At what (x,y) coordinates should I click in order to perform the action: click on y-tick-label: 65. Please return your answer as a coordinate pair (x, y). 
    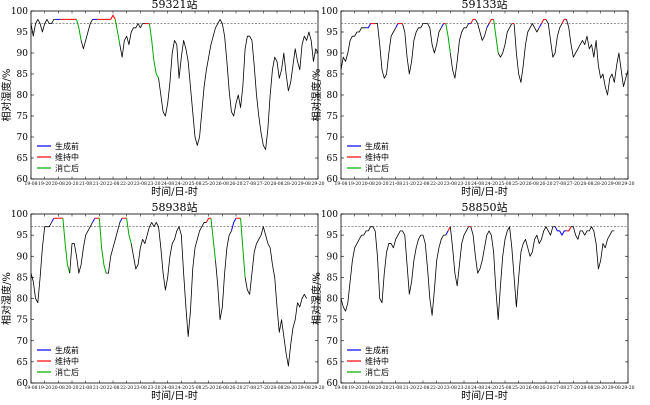
    Looking at the image, I should click on (23, 363).